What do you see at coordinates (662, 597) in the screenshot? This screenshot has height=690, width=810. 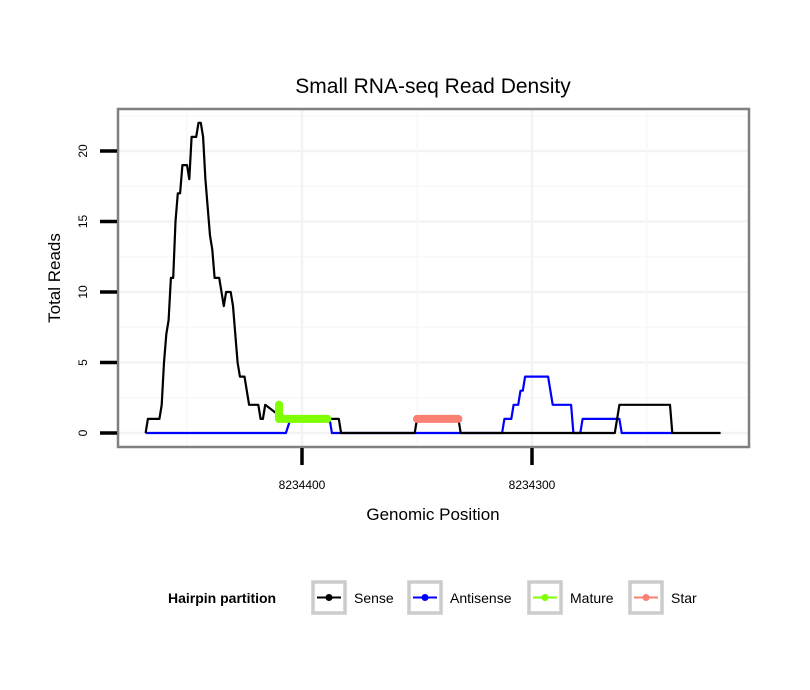 I see `legend-item-star: Star` at bounding box center [662, 597].